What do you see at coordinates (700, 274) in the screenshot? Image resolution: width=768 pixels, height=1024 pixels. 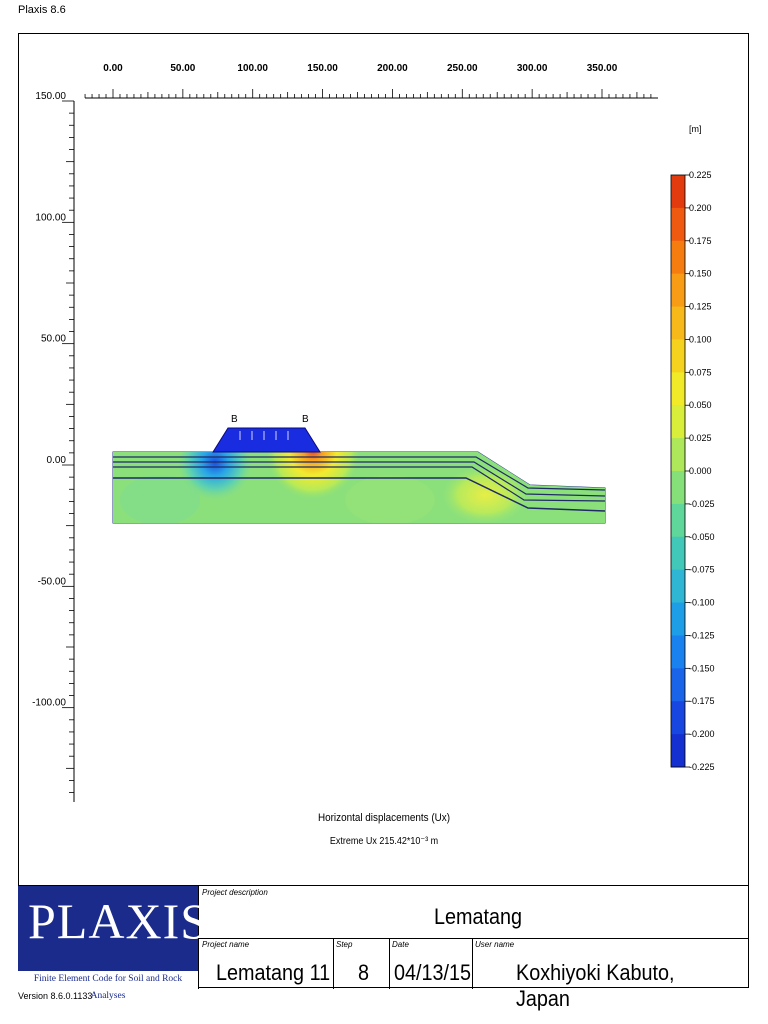 I see `colorbar-label: 0.150` at bounding box center [700, 274].